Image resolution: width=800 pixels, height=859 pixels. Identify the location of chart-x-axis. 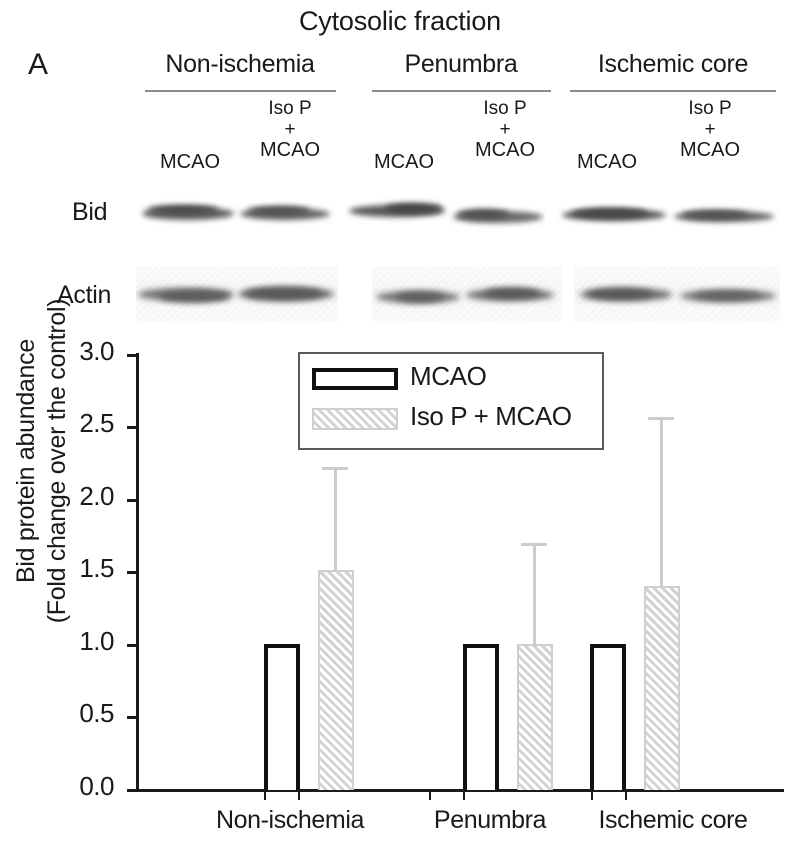
(460, 790).